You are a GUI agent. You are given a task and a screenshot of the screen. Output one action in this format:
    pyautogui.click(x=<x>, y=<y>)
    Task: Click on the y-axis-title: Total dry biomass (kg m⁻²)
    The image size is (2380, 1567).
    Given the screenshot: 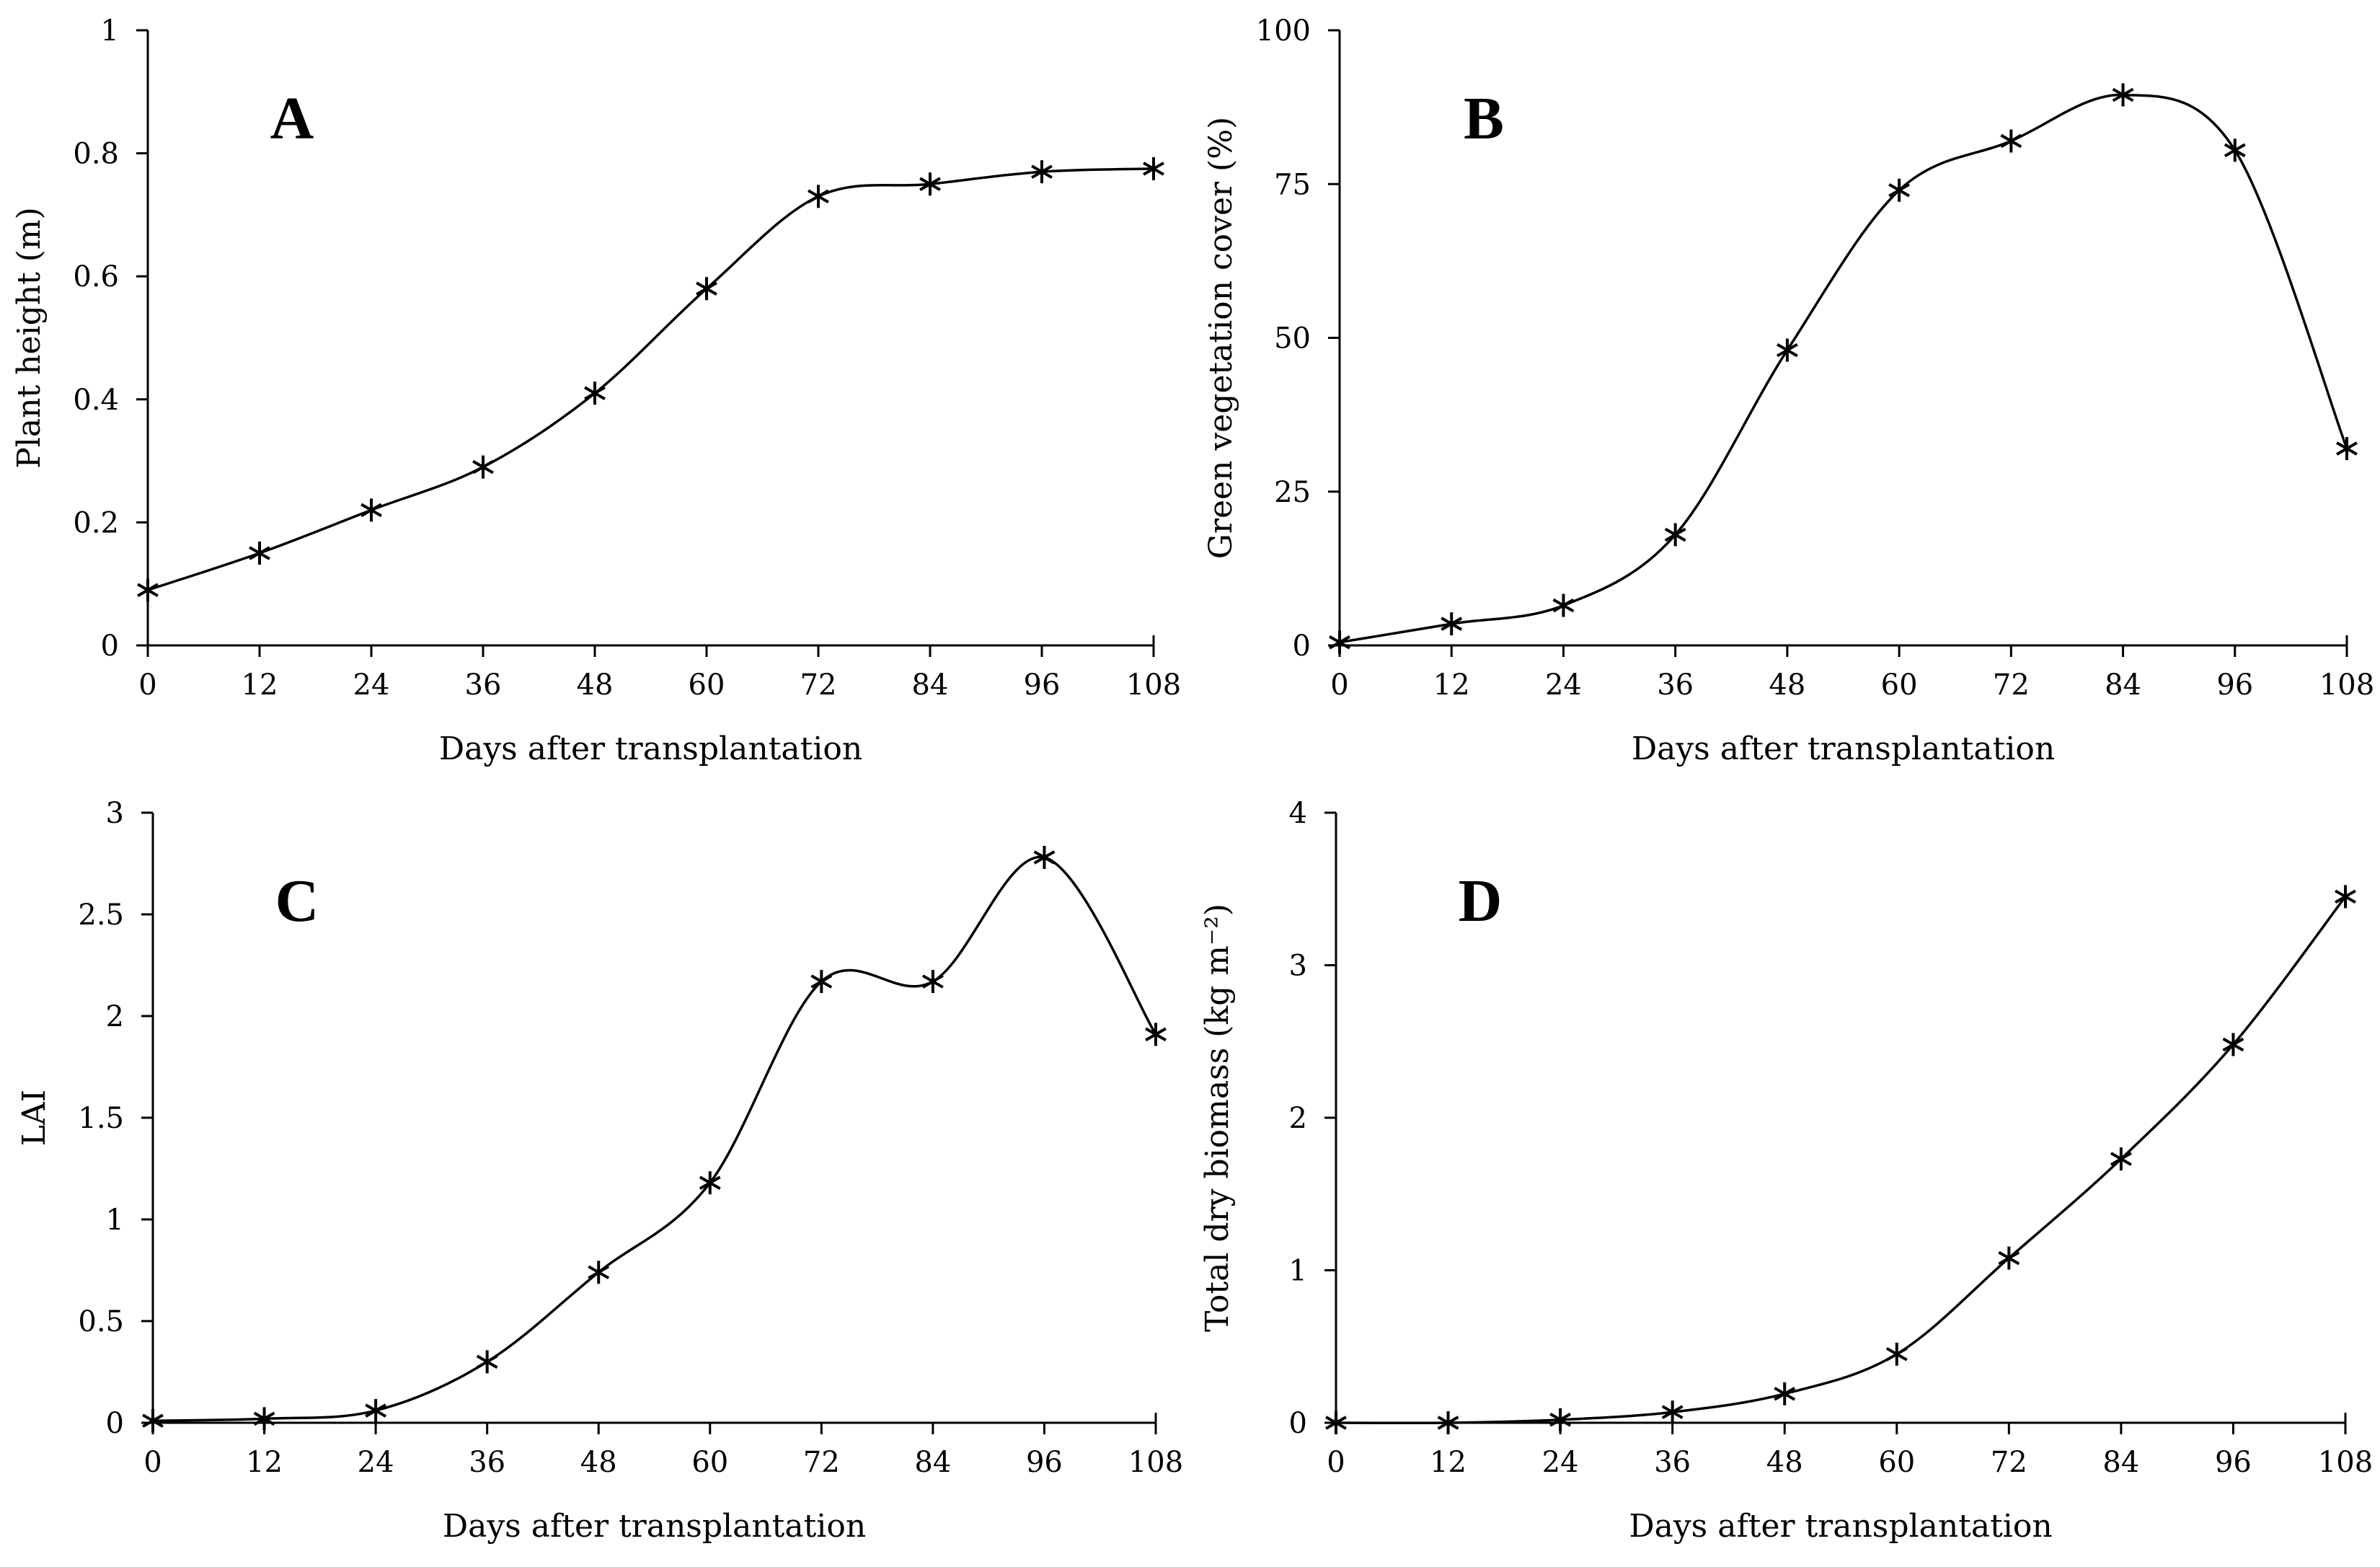 What is the action you would take?
    pyautogui.click(x=1217, y=1118)
    